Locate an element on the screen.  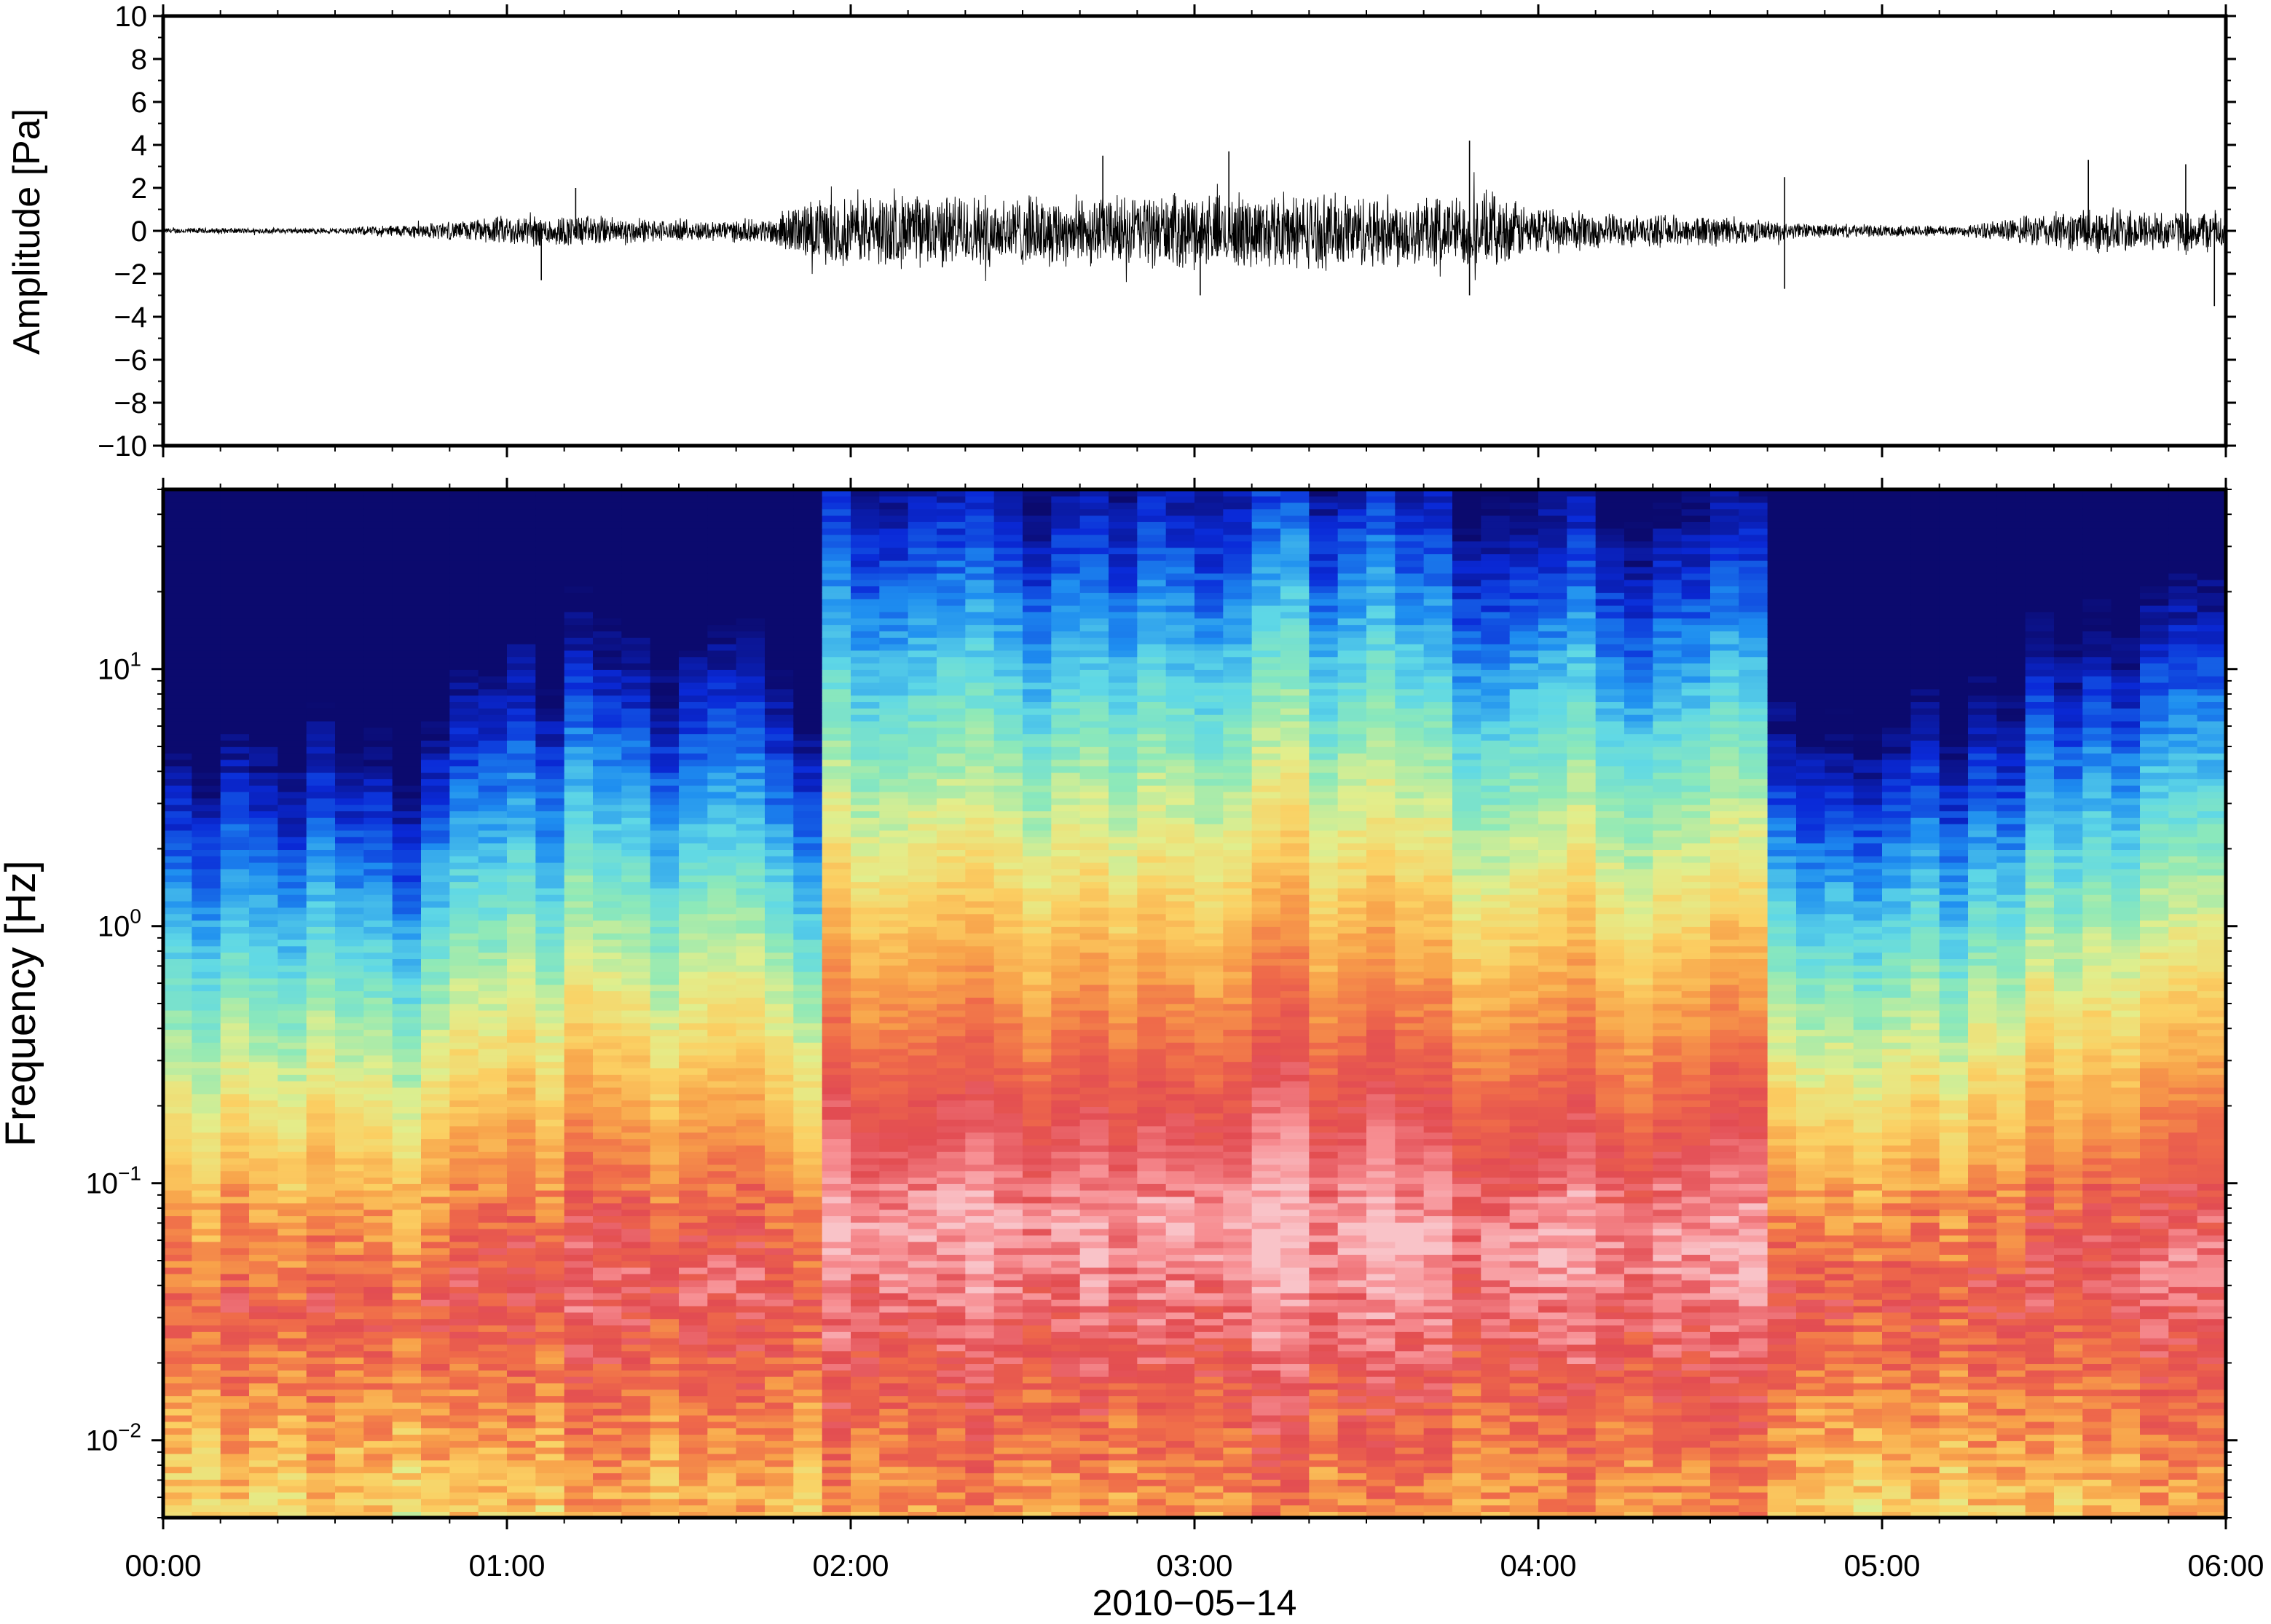
waveform-y-axis-label: Amplitude [Pa] is located at coordinates (27, 232).